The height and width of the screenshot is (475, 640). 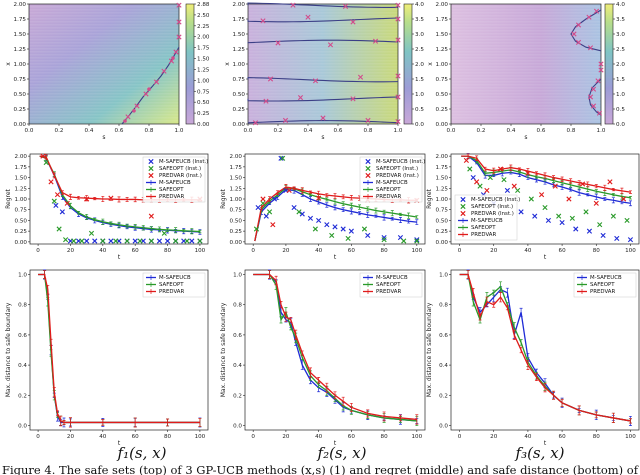 I want to click on y-tick-label: 0.0, so click(x=237, y=426).